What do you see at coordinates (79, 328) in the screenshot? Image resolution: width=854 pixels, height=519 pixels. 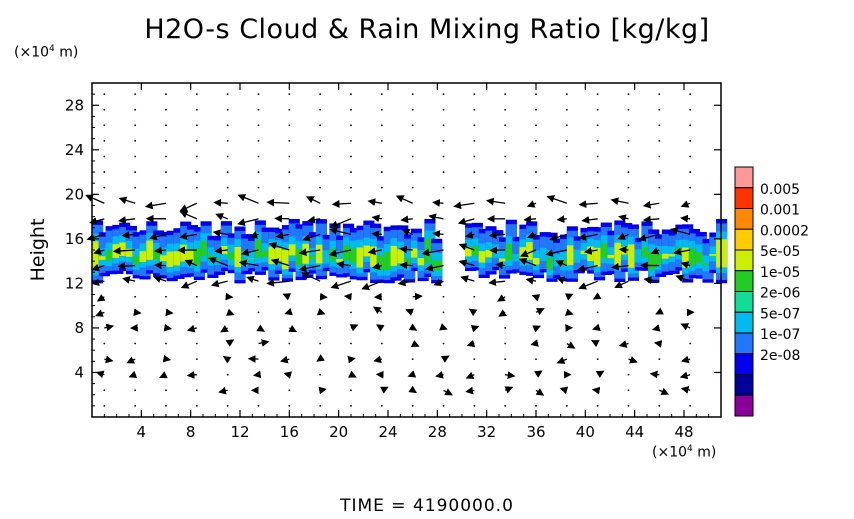 I see `y-tick-label: 8` at bounding box center [79, 328].